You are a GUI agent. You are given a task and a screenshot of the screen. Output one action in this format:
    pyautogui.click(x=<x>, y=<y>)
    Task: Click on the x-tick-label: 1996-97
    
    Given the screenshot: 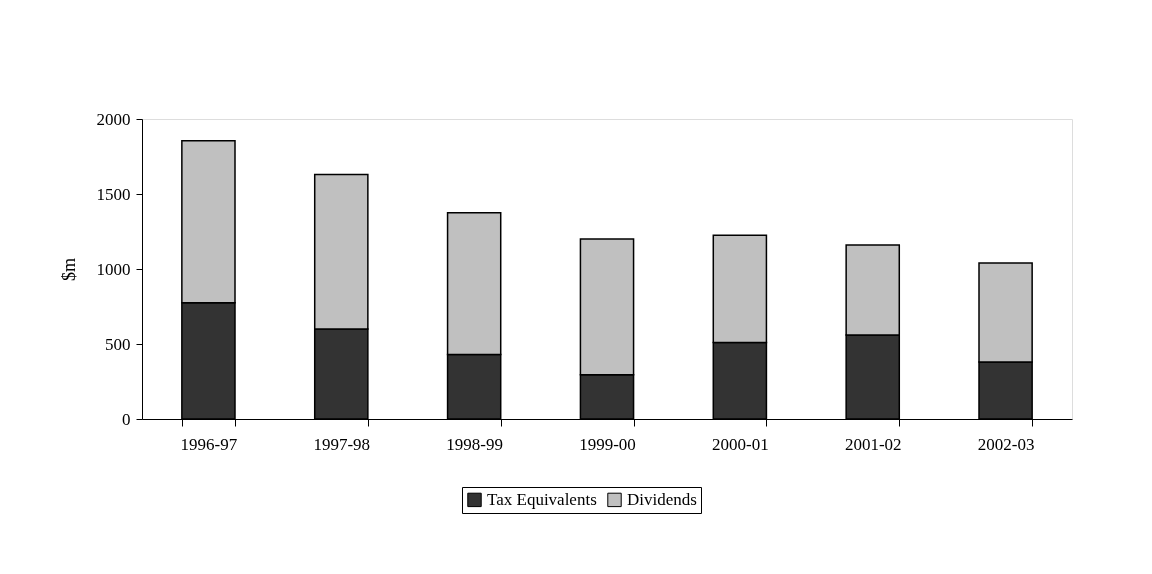 What is the action you would take?
    pyautogui.click(x=209, y=444)
    